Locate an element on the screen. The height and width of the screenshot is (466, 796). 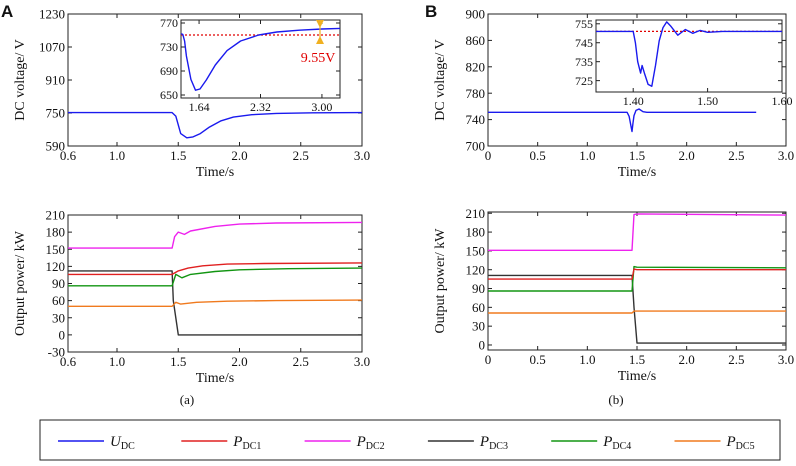
legend-label-PDC1: PDC1 is located at coordinates (246, 443).